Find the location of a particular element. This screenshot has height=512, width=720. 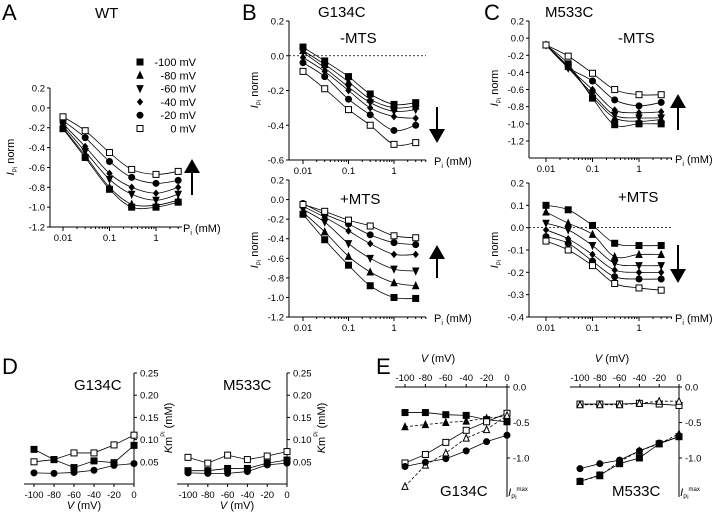

label-sup: max is located at coordinates (522, 490).